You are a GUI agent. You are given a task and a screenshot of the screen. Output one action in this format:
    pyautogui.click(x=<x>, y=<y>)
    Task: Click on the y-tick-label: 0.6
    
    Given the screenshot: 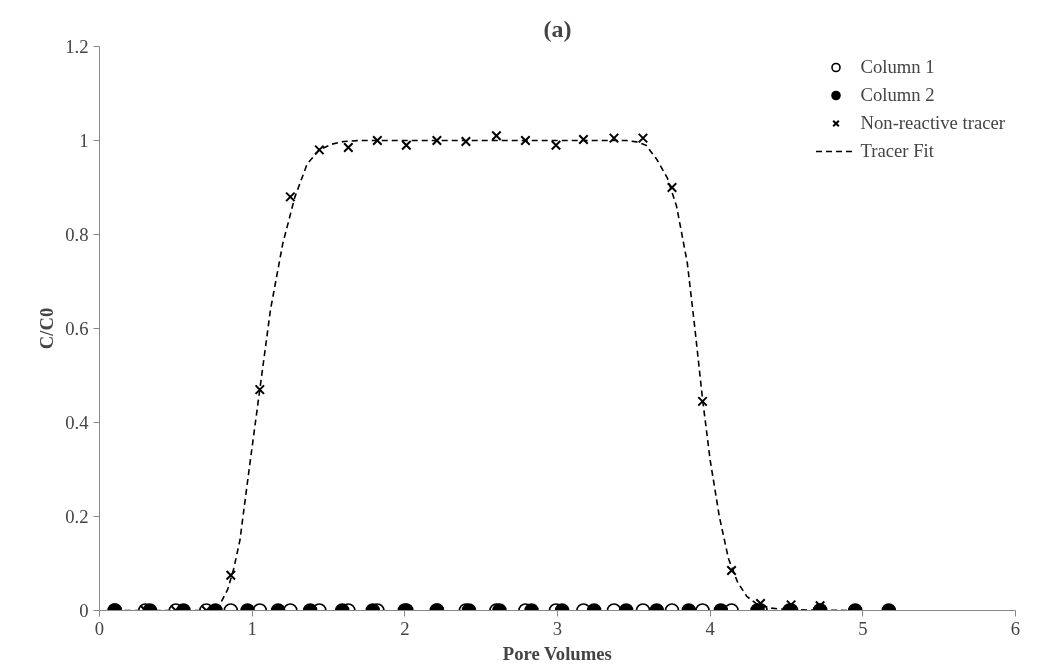 What is the action you would take?
    pyautogui.click(x=77, y=328)
    